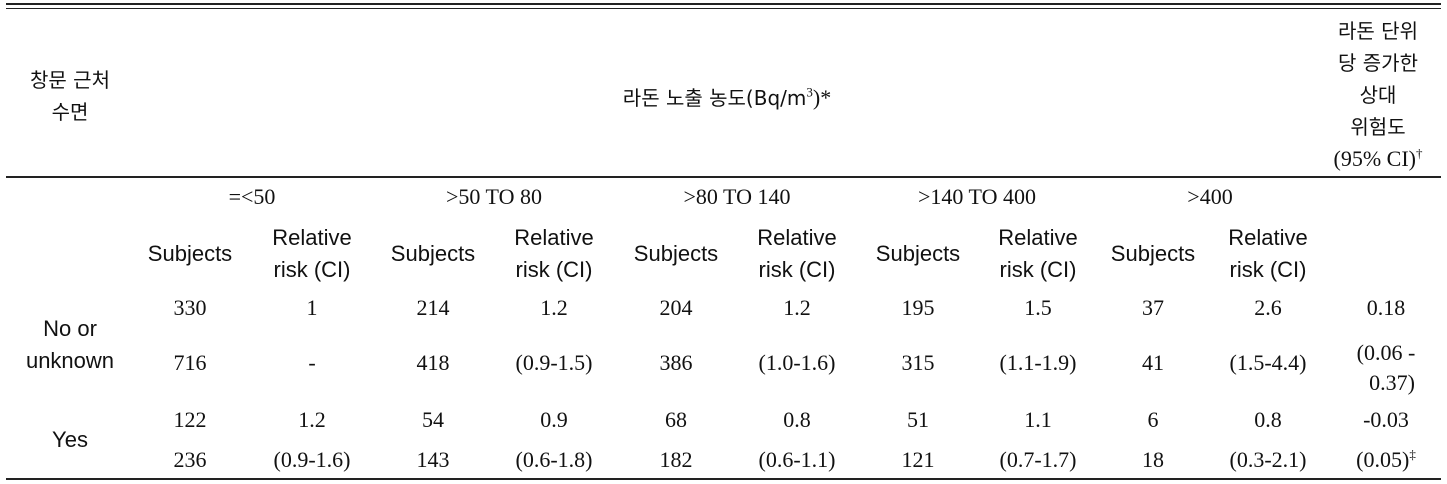 This screenshot has width=1447, height=484. Describe the element at coordinates (1210, 196) in the screenshot. I see `band-header: >400` at that location.